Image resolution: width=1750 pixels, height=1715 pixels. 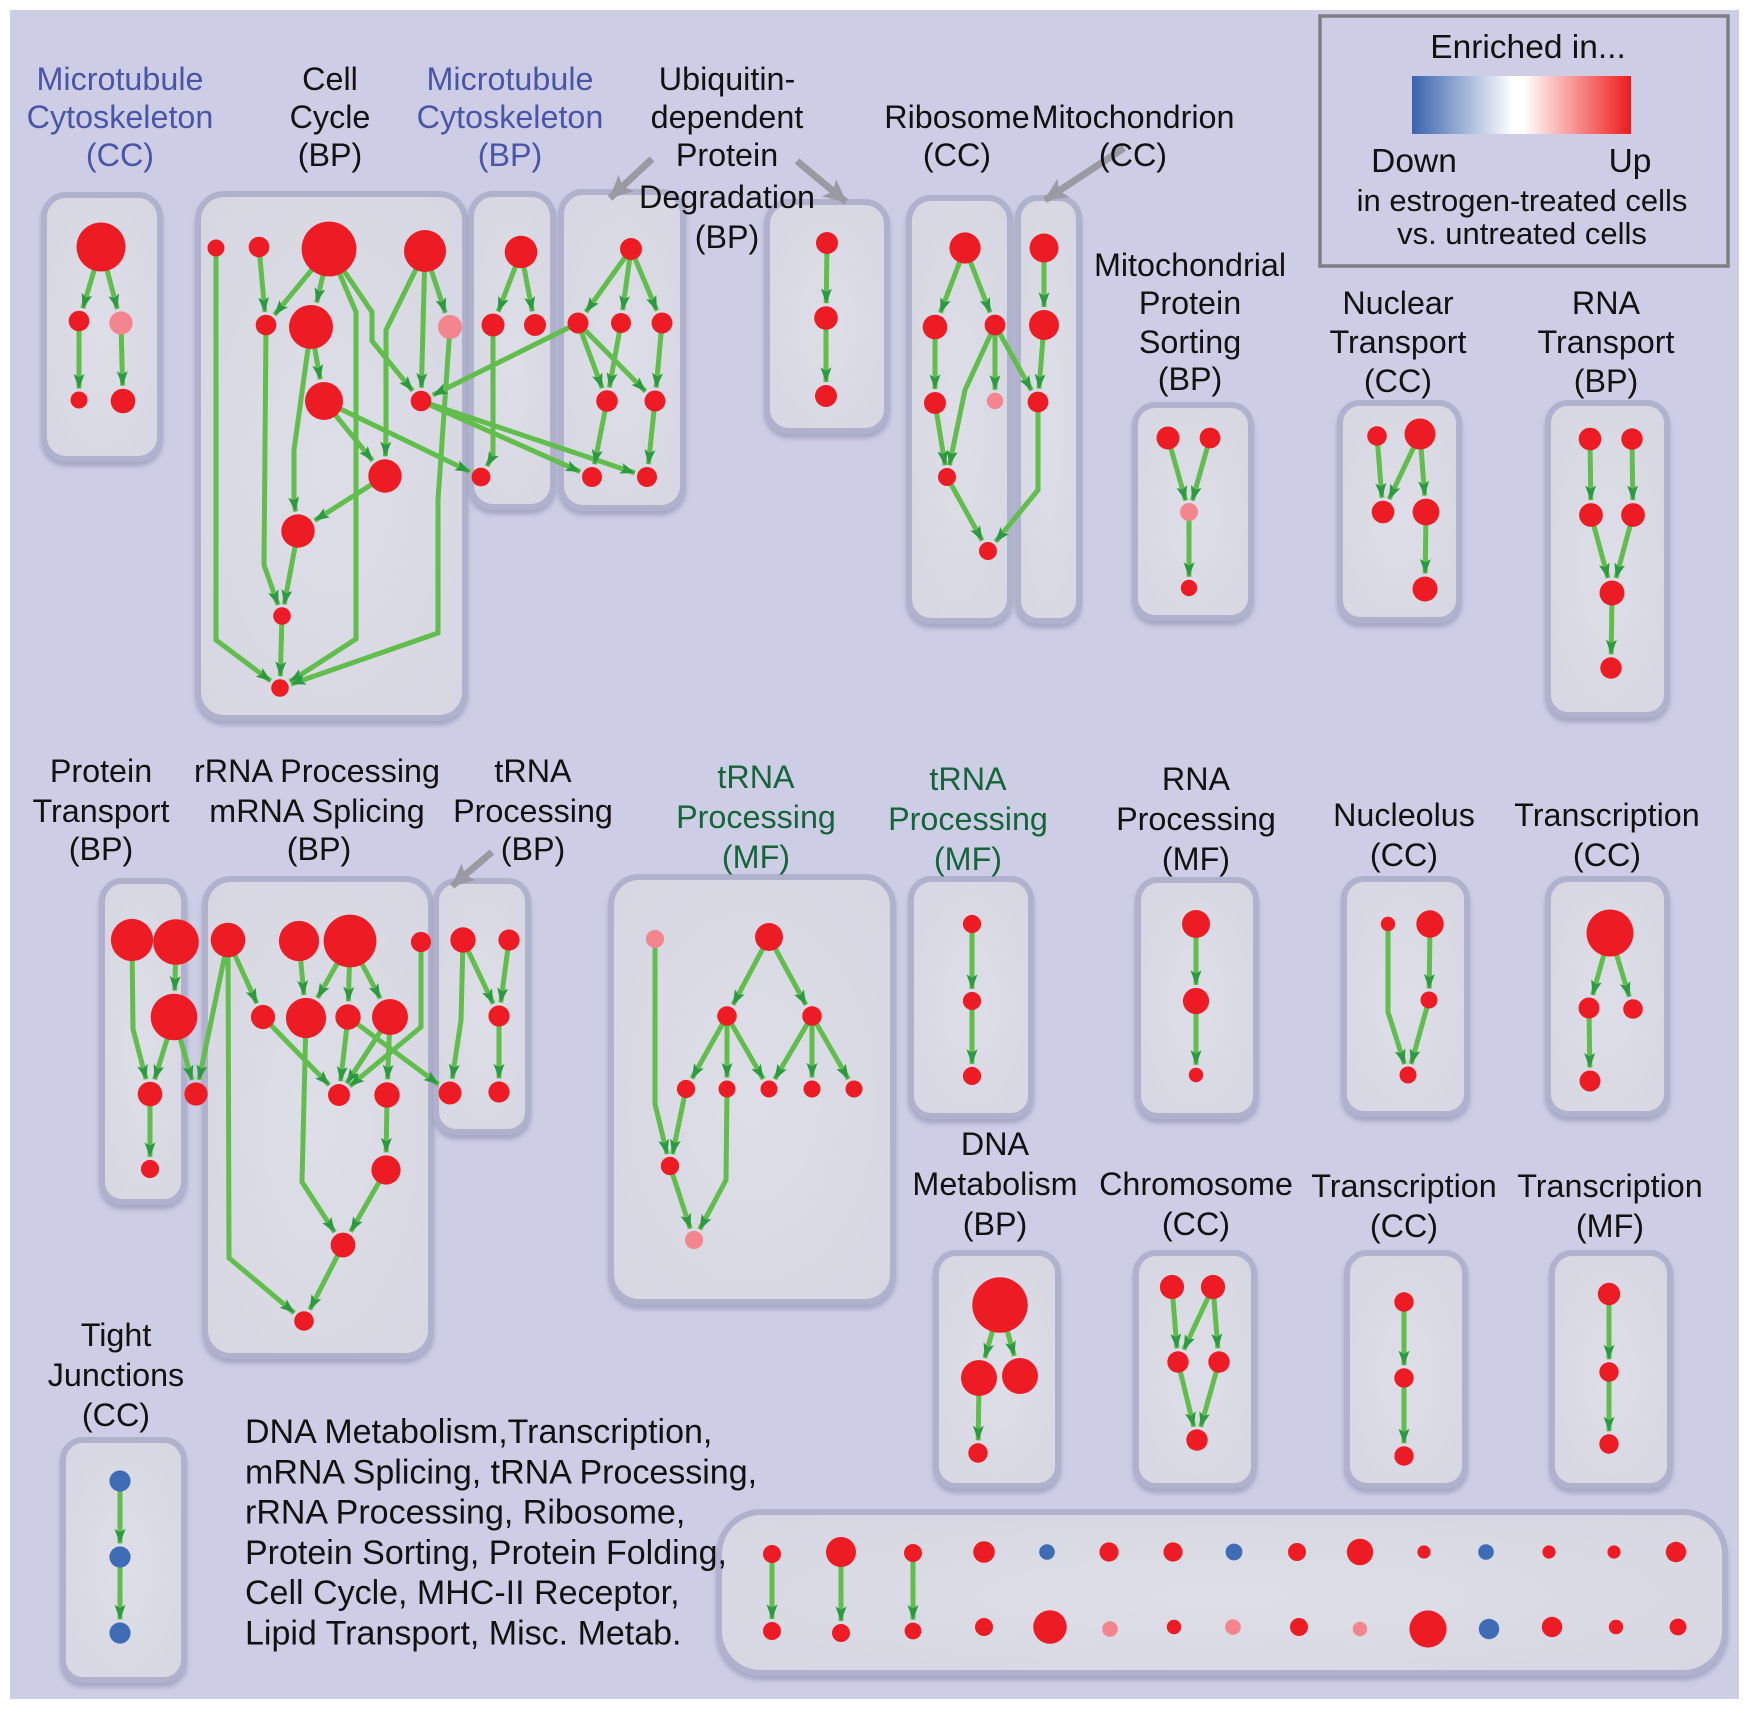 What do you see at coordinates (501, 1472) in the screenshot?
I see `svg-text:mRNA Splicing, tRNA Processing: mRNA Splicing, tRNA Processing,` at bounding box center [501, 1472].